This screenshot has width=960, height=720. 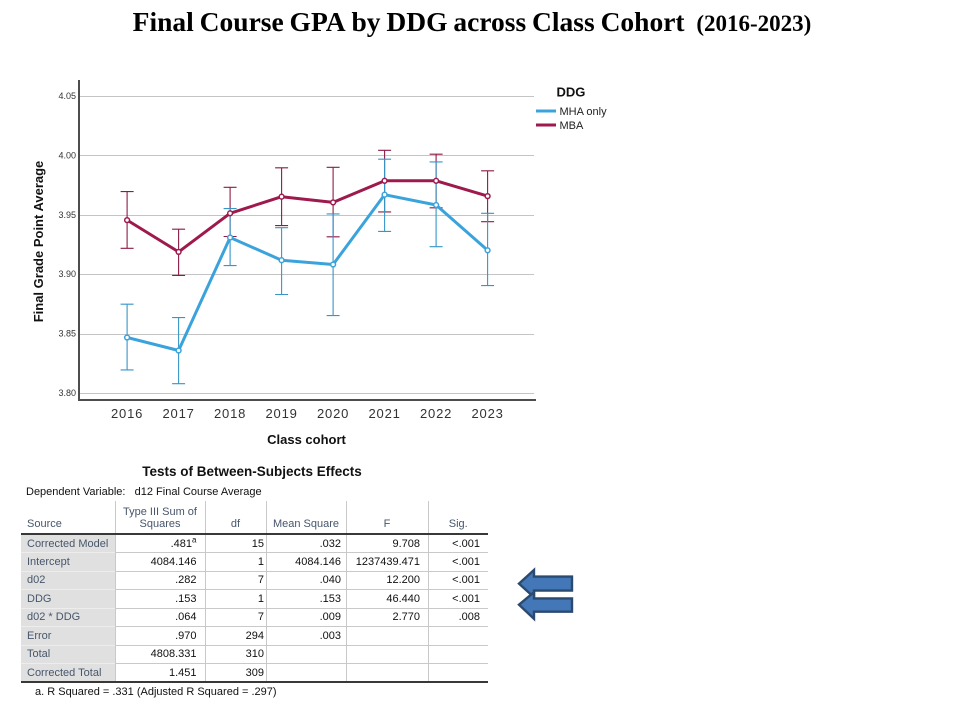 I want to click on svg-text: 2021, so click(x=385, y=413).